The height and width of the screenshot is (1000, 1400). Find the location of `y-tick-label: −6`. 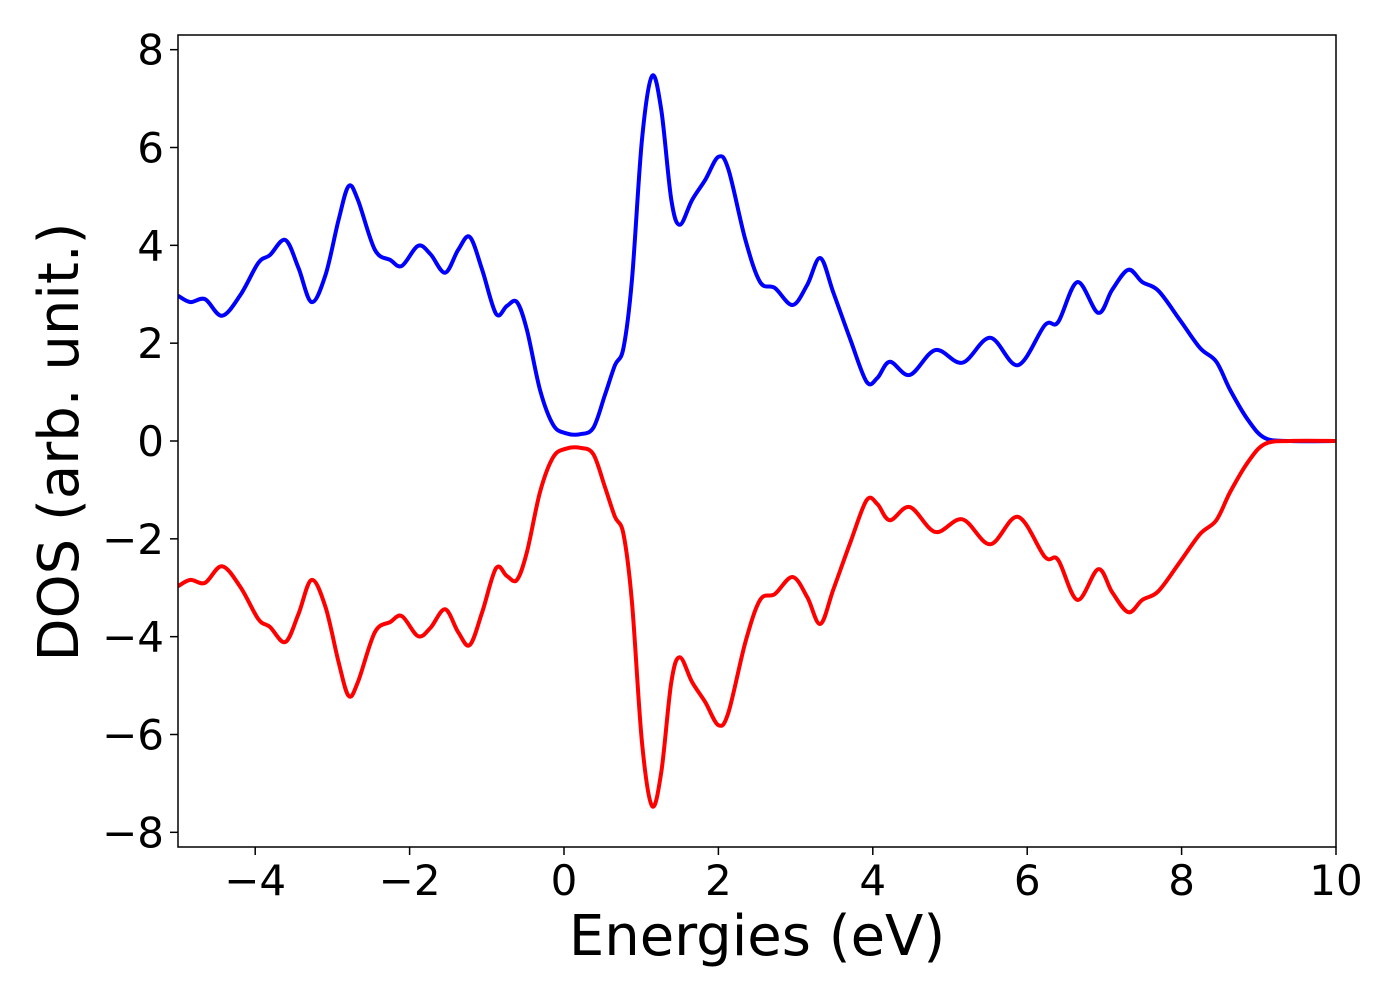

y-tick-label: −6 is located at coordinates (133, 734).